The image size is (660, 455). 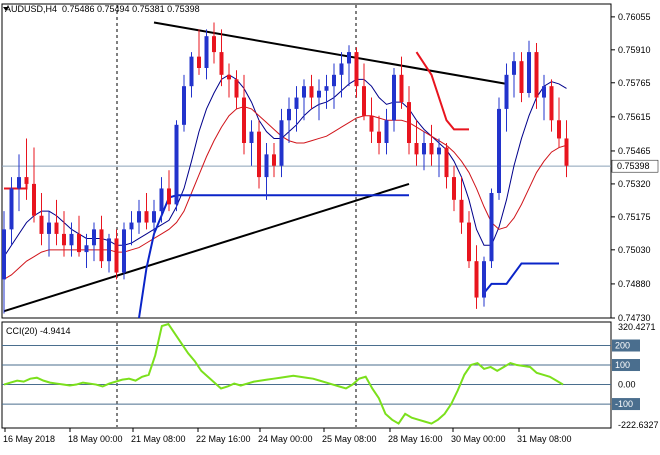 I want to click on time-tick-label: 21 May 08:00, so click(x=158, y=439).